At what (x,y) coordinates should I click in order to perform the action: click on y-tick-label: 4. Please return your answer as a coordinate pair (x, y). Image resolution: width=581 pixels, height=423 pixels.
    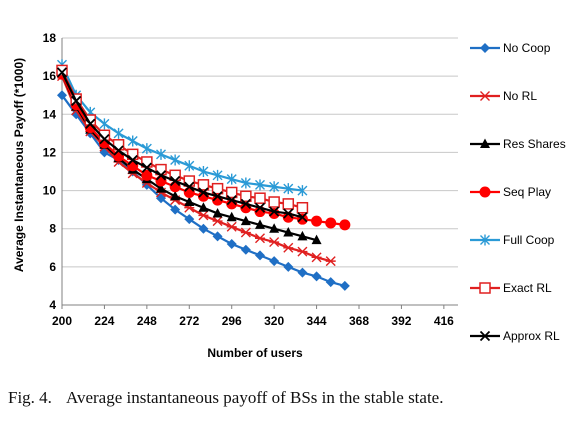
    Looking at the image, I should click on (52, 305).